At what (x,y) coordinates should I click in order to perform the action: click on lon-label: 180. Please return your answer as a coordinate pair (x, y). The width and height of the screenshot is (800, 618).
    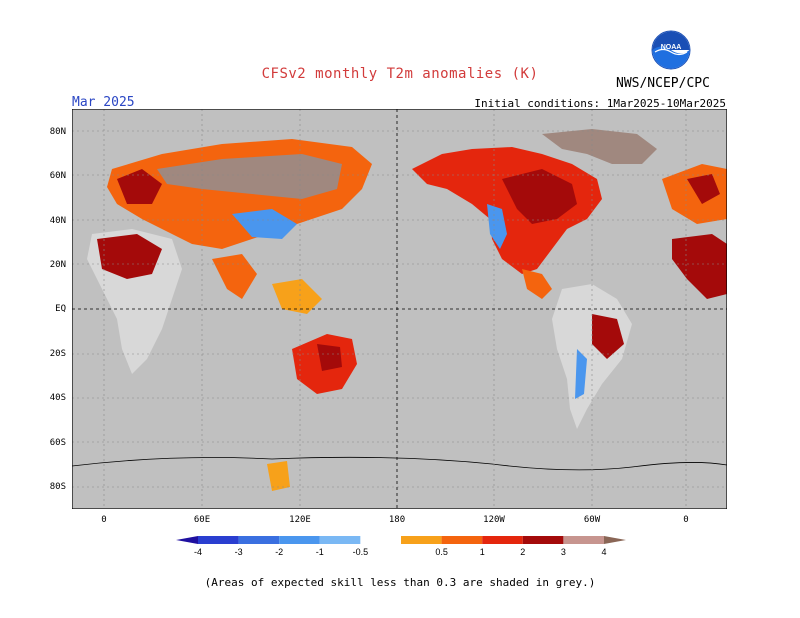
    Looking at the image, I should click on (397, 520).